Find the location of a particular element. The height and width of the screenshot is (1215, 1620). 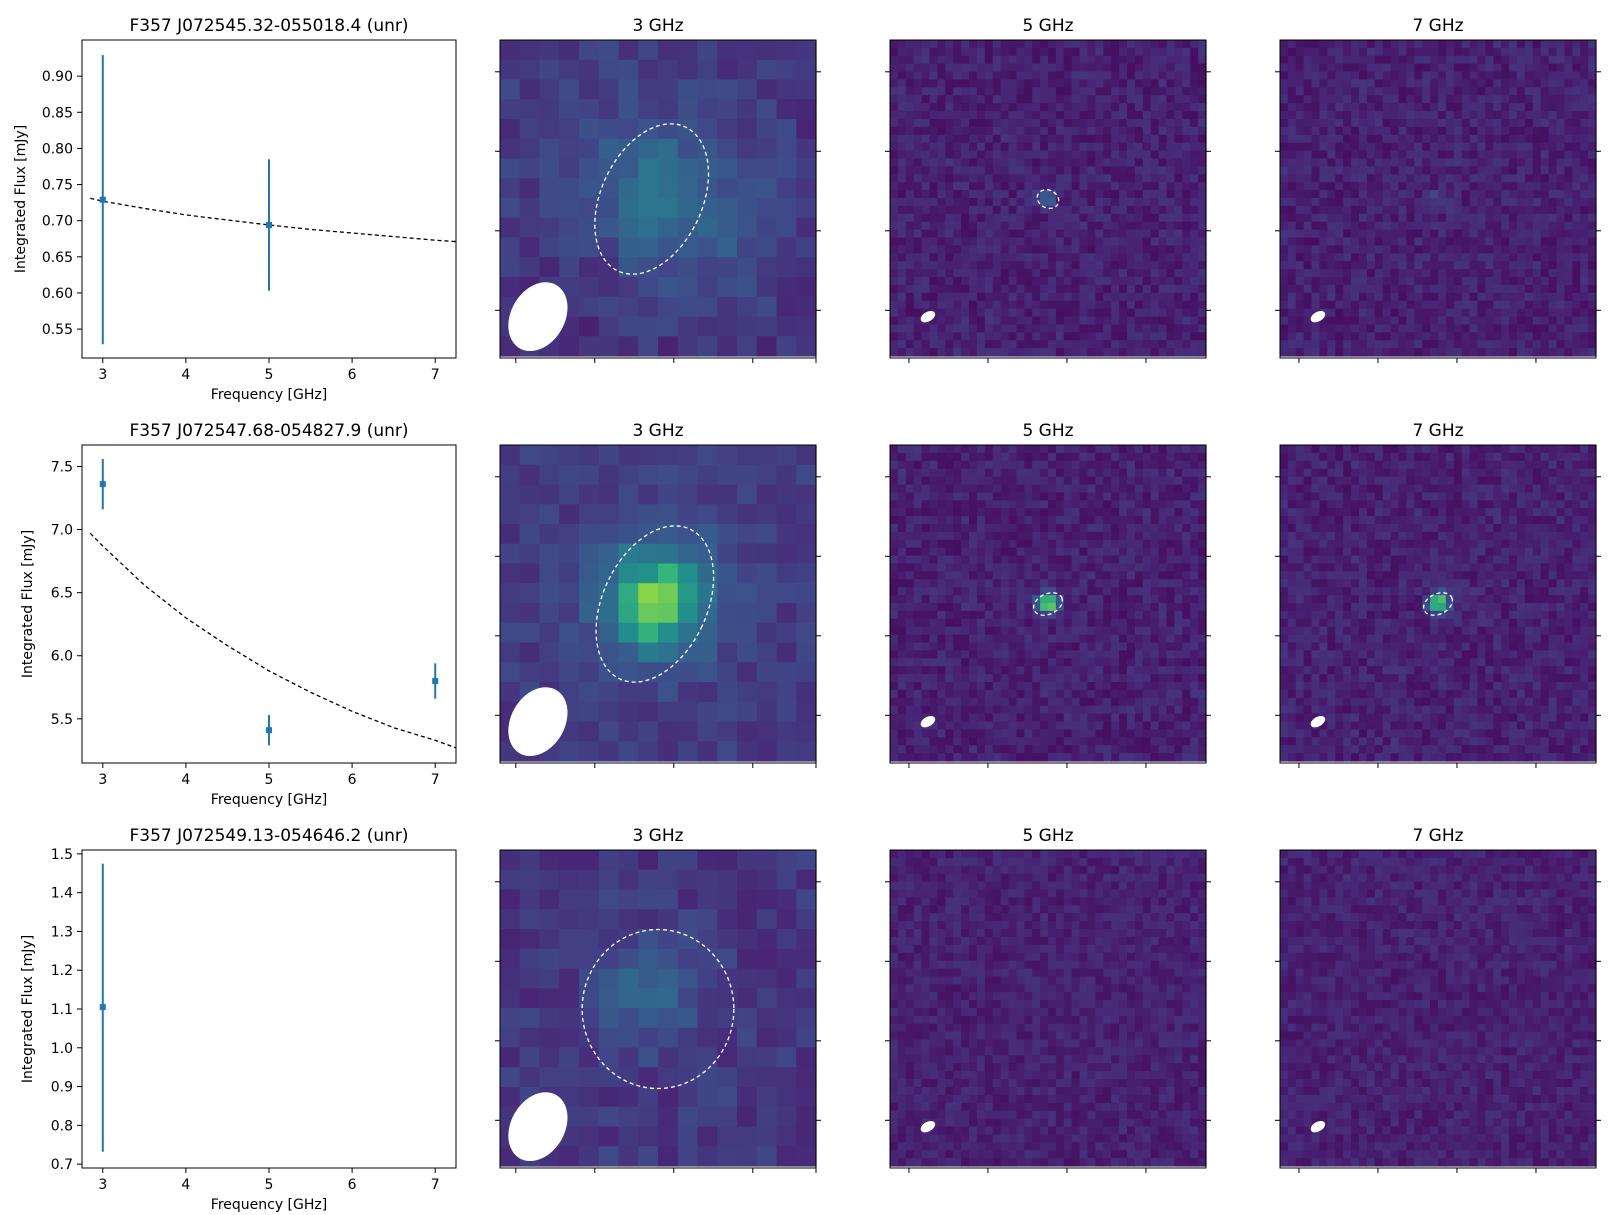

image-frame is located at coordinates (1048, 199).